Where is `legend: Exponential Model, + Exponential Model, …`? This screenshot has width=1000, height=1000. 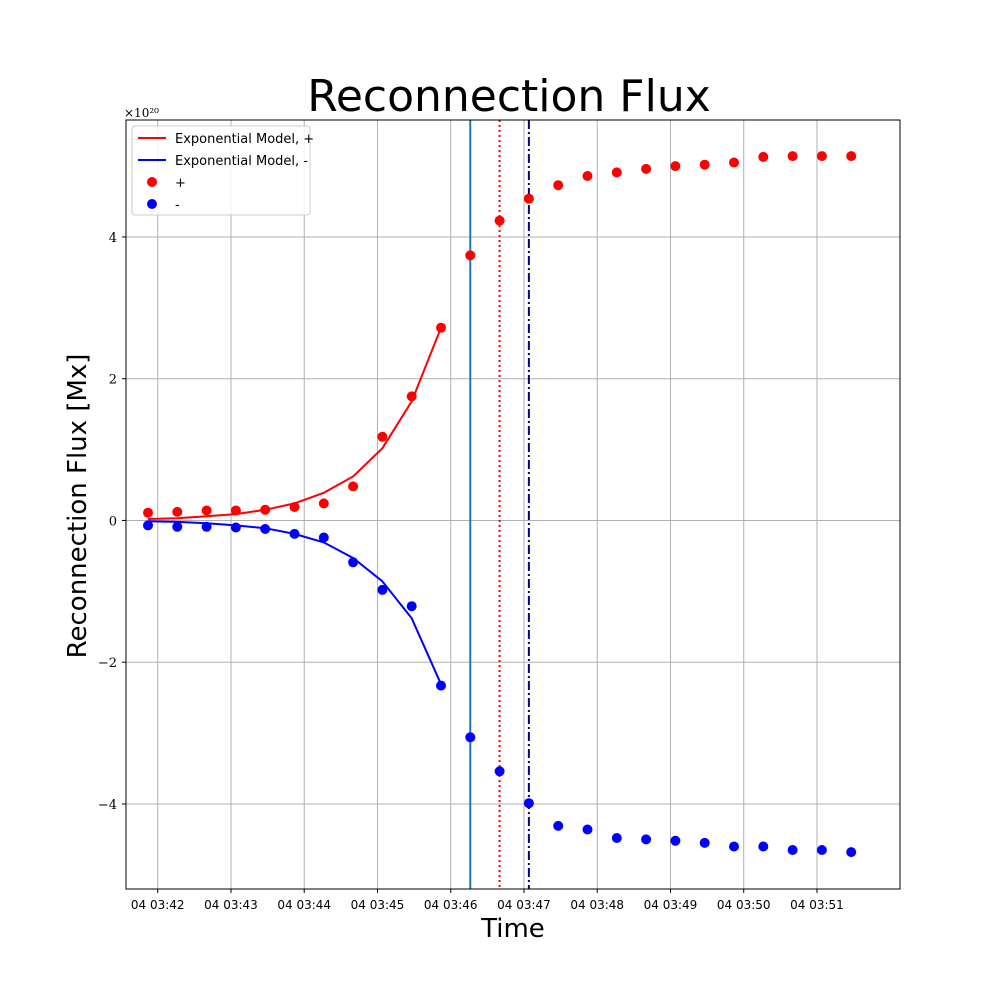
legend: Exponential Model, + Exponential Model, … is located at coordinates (222, 170).